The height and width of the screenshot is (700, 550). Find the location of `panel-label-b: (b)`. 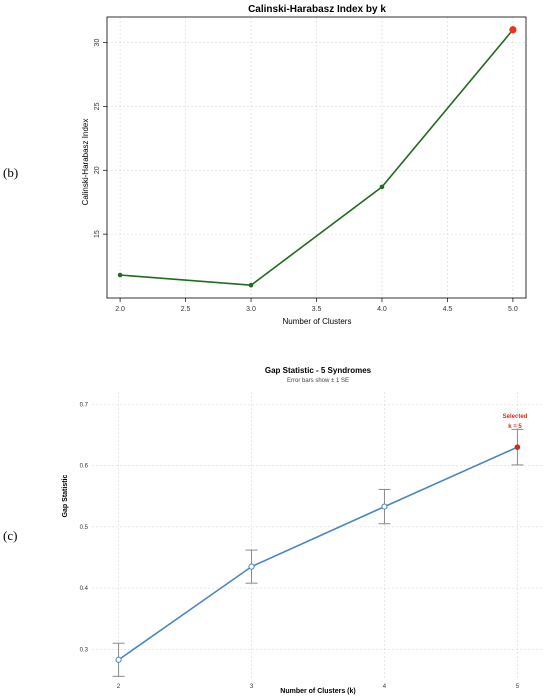

panel-label-b: (b) is located at coordinates (11, 172).